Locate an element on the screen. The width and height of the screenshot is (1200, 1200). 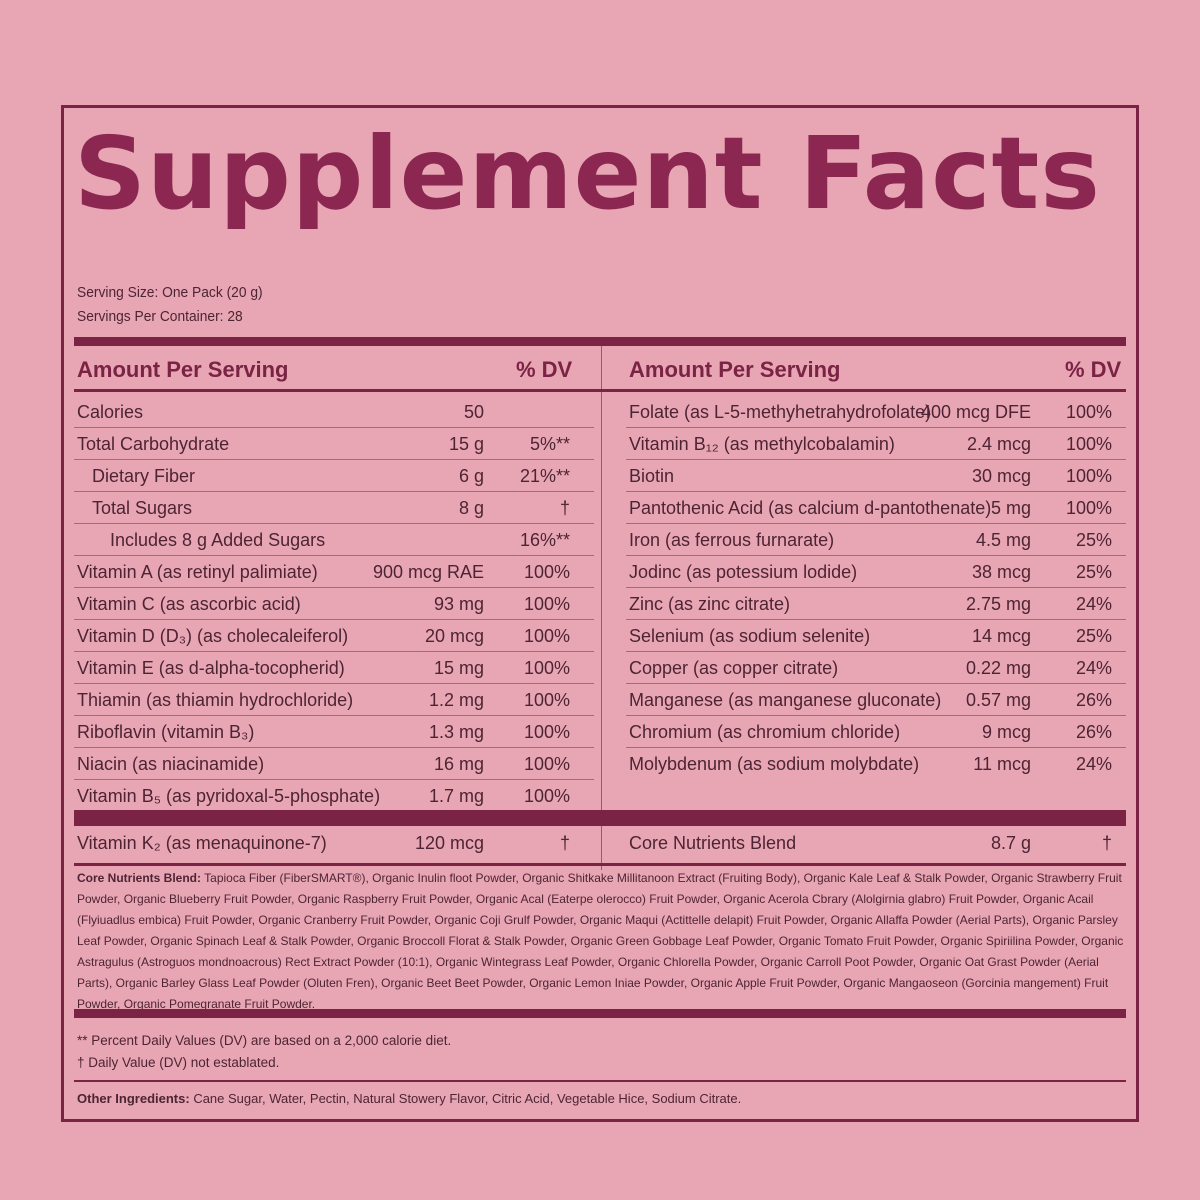
nutrient-name: Vitamin B₅ (as pyridoxal-5-phosphate) is located at coordinates (229, 796).